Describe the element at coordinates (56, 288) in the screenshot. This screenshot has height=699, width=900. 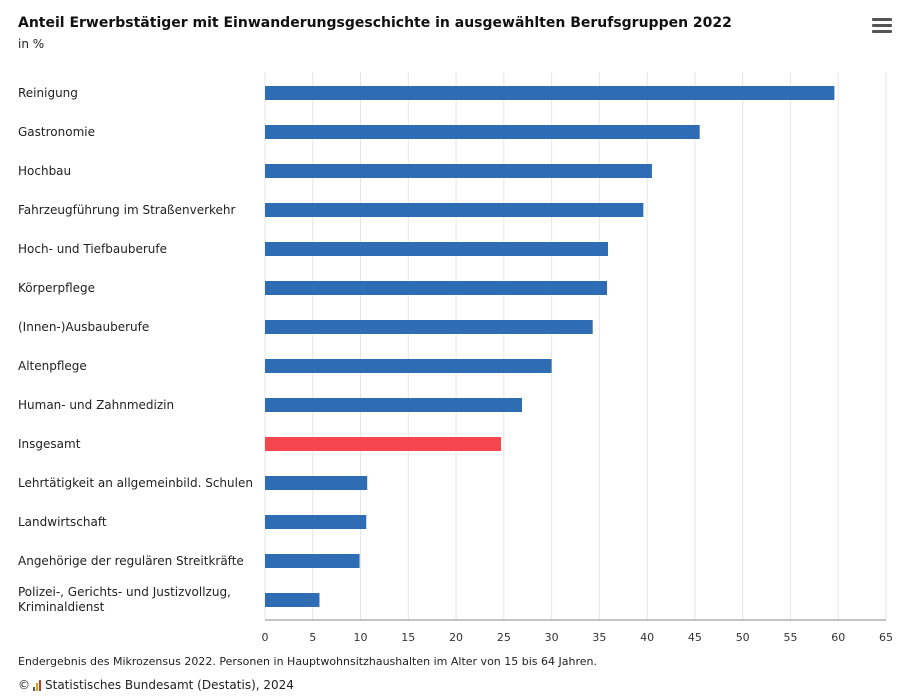
I see `category-label: Körperpflege` at that location.